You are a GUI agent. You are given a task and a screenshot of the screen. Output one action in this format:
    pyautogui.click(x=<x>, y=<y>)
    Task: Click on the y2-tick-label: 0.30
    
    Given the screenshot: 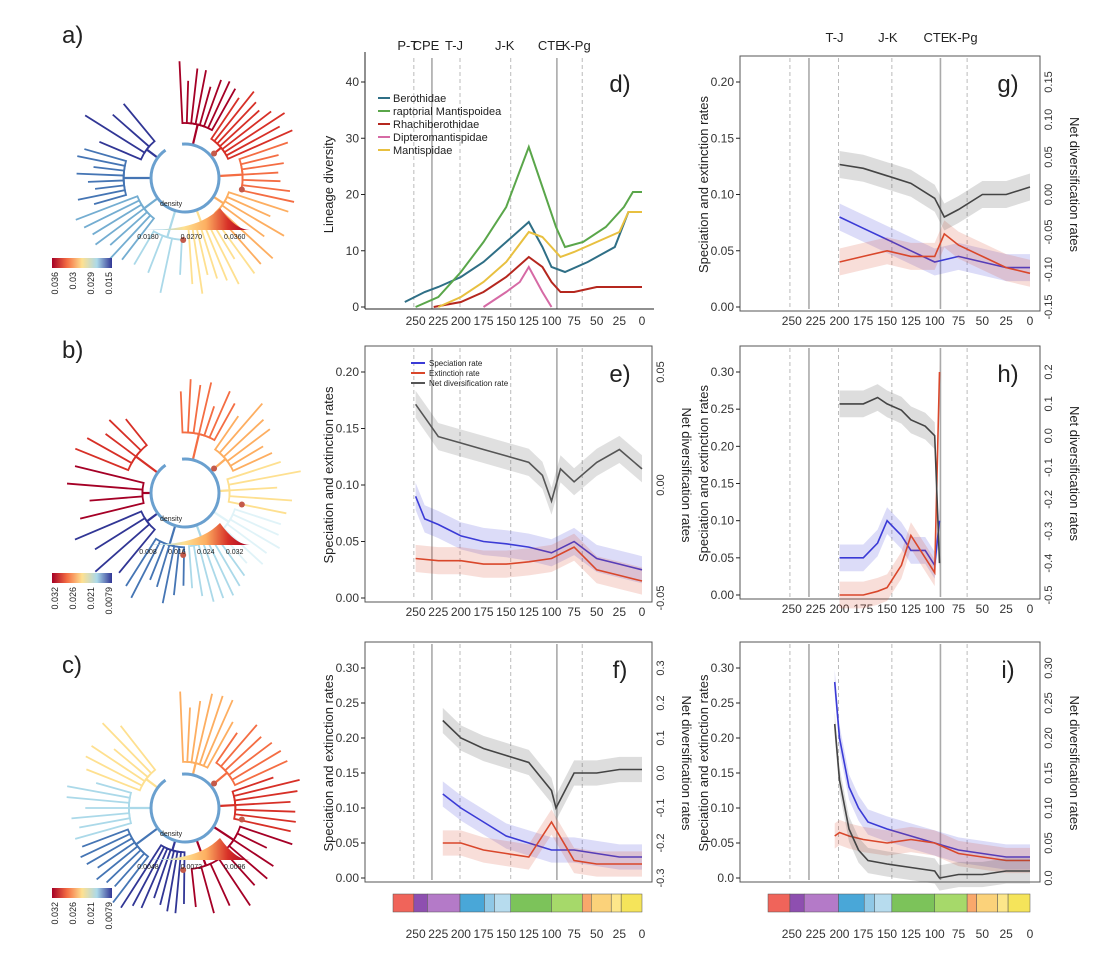 What is the action you would take?
    pyautogui.click(x=1049, y=667)
    